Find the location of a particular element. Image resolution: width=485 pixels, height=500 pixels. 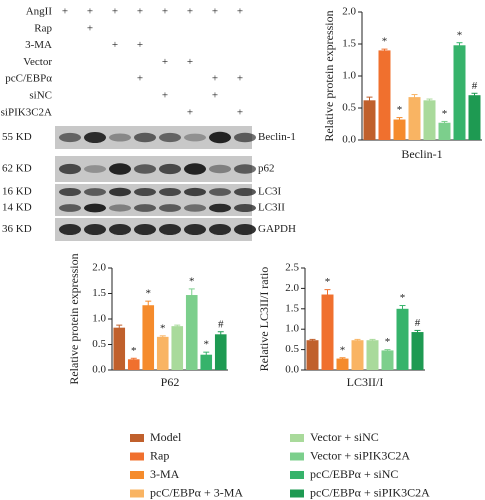

y-axis-label: Relative protein expression is located at coordinates (74, 318).